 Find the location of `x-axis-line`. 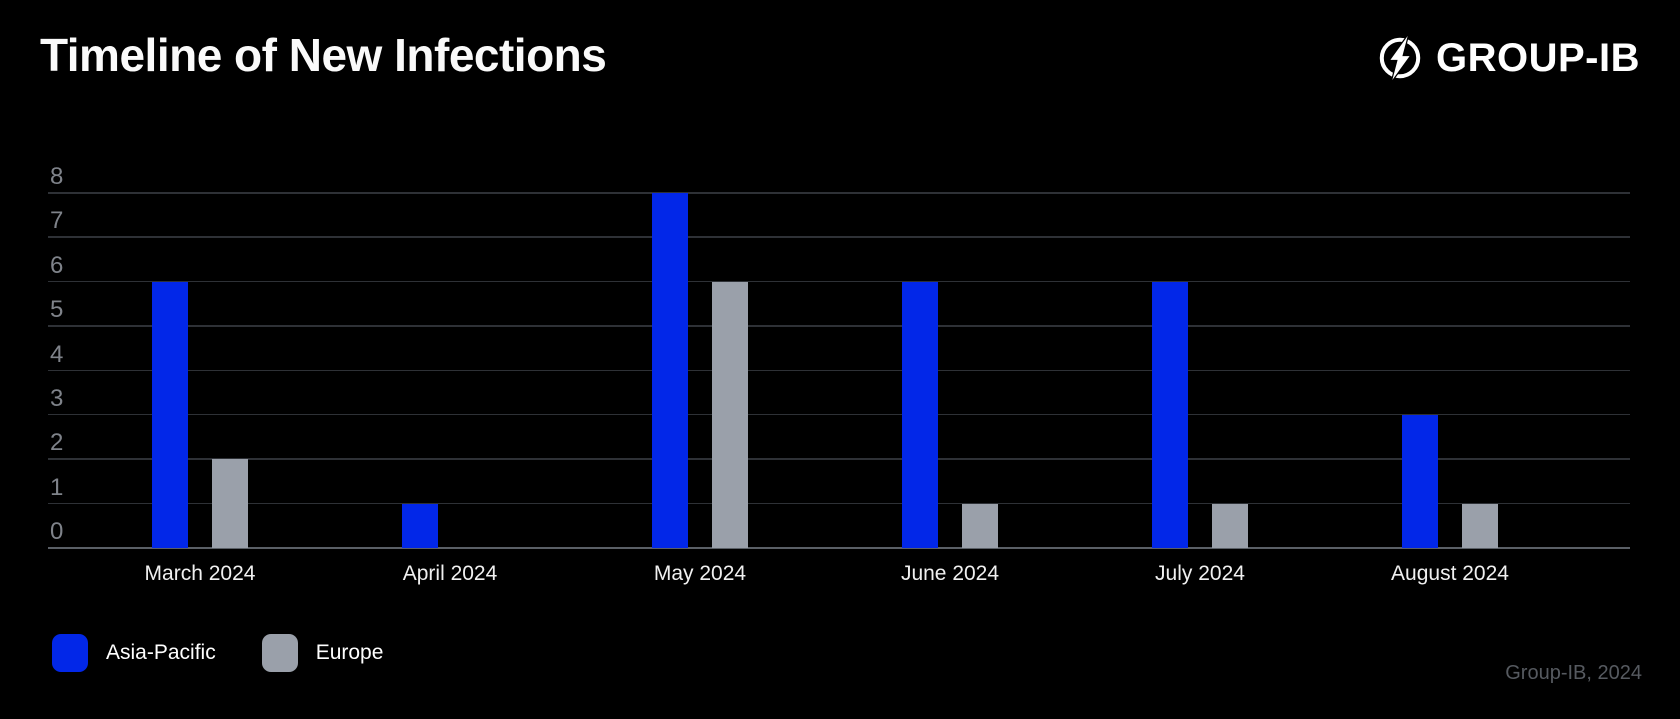

x-axis-line is located at coordinates (839, 548).